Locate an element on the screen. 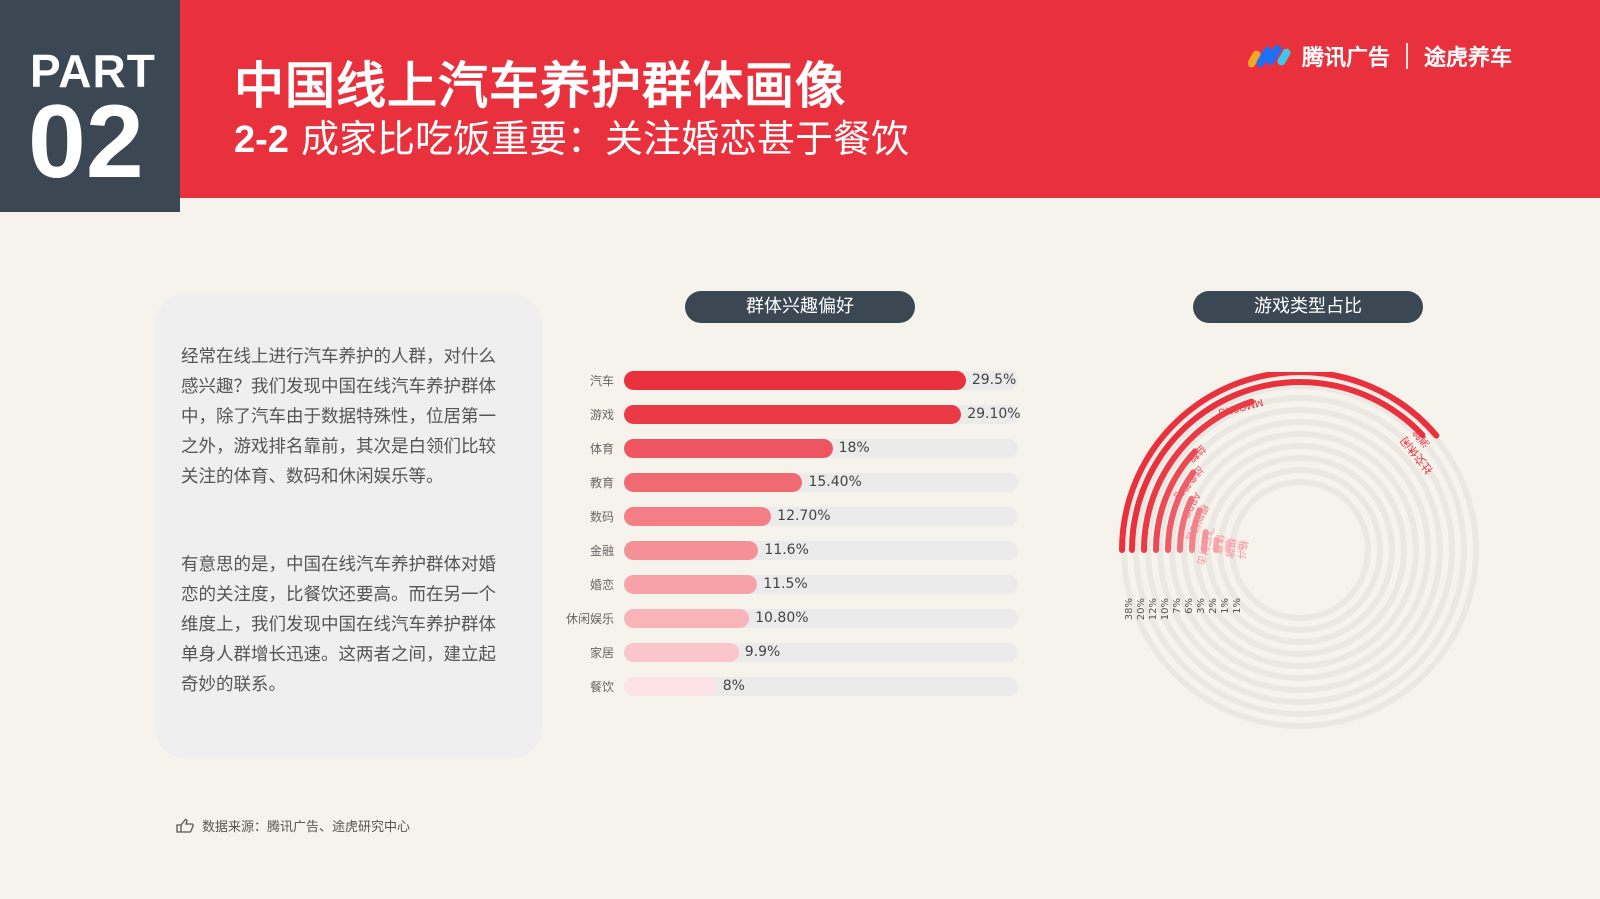 Image resolution: width=1600 pixels, height=899 pixels. bar-category-label: 婚恋 is located at coordinates (601, 585).